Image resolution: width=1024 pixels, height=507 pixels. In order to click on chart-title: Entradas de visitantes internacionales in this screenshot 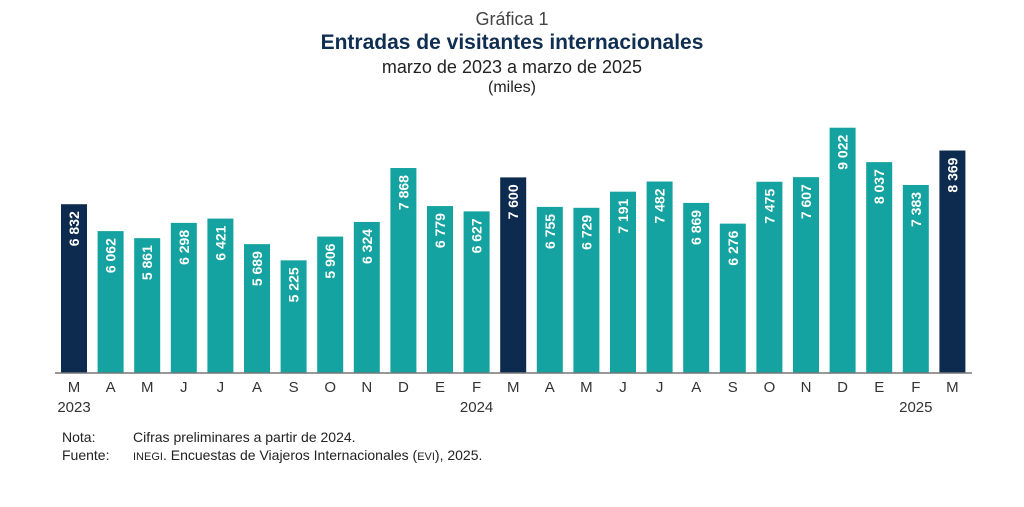, I will do `click(512, 42)`.